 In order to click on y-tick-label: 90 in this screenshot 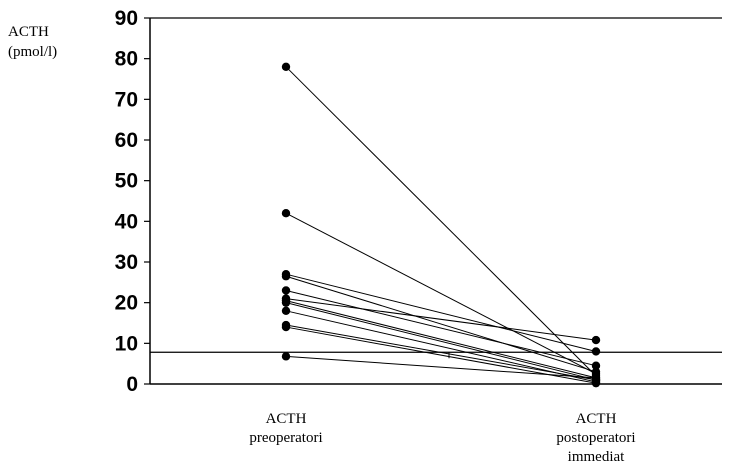, I will do `click(126, 18)`.